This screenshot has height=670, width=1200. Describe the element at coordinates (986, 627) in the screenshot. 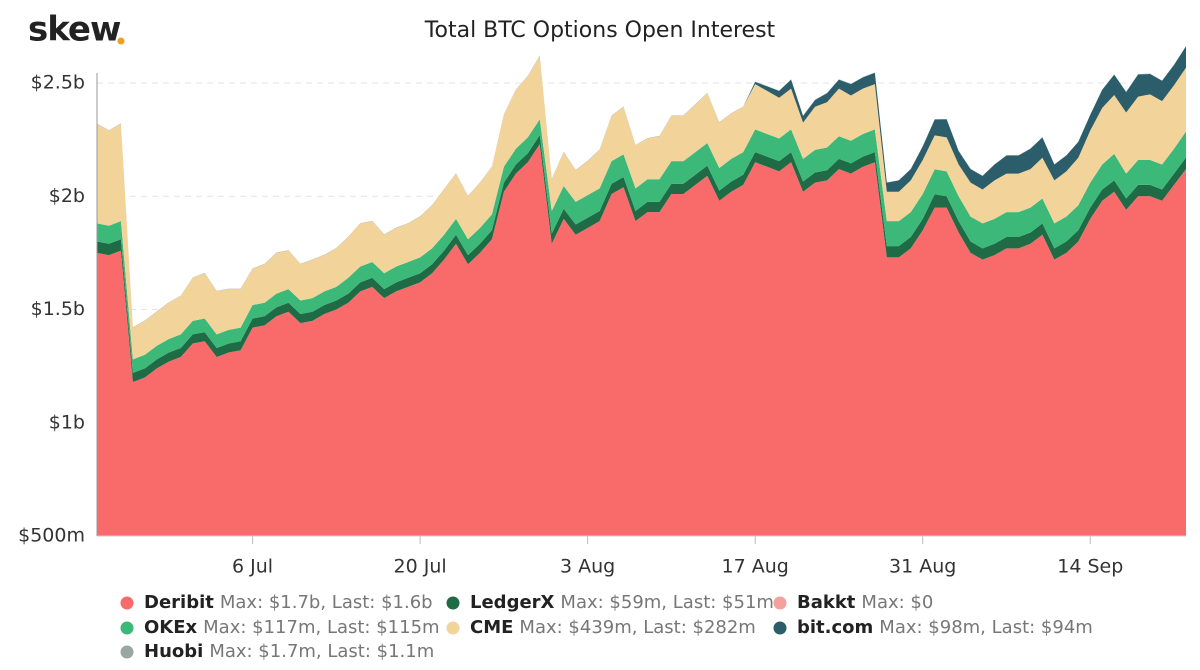

I see `legend-stats: Max: $98m, Last: $94m` at that location.